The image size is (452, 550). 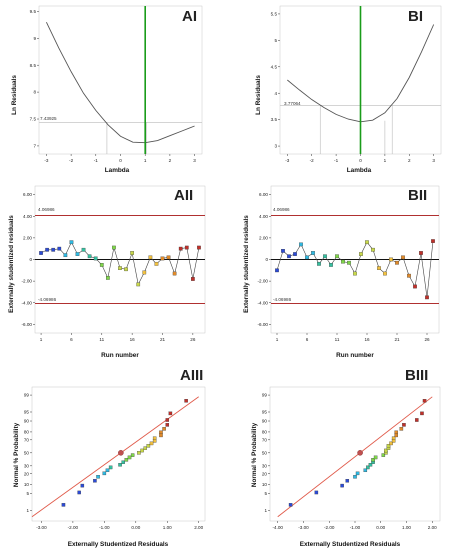 What do you see at coordinates (133, 339) in the screenshot?
I see `x-tick-label: 16` at bounding box center [133, 339].